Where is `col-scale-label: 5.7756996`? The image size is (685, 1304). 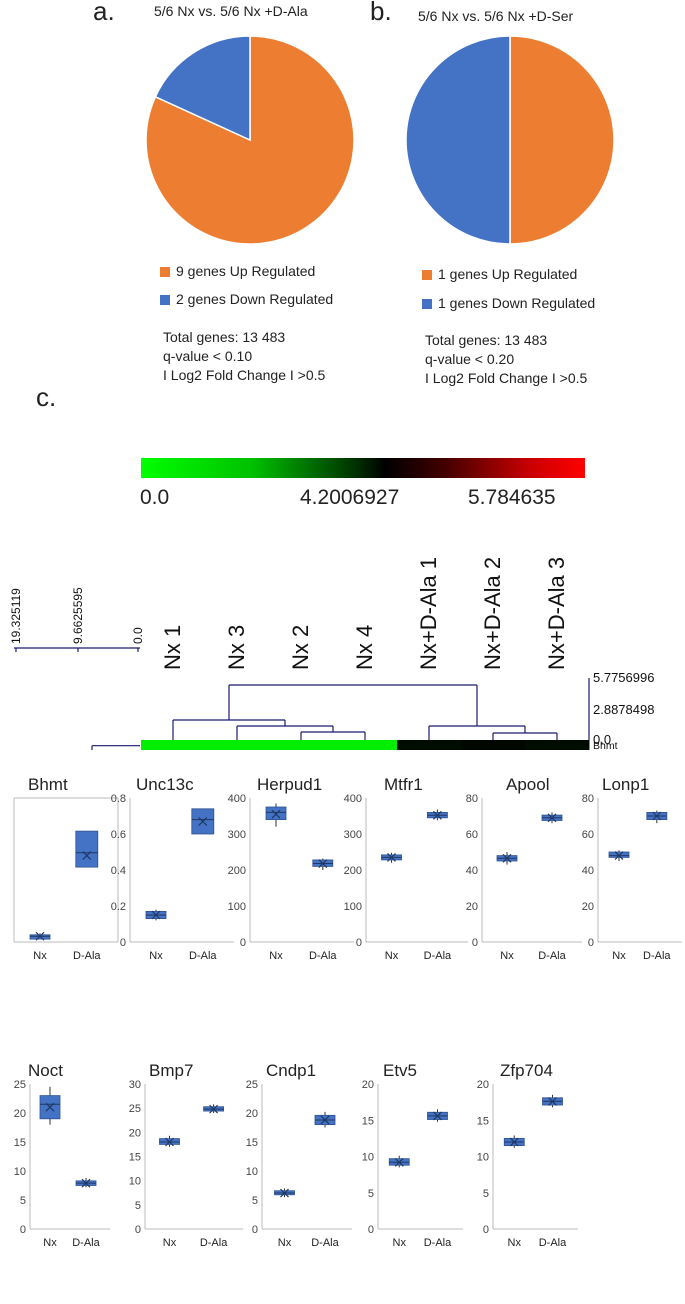
col-scale-label: 5.7756996 is located at coordinates (623, 677).